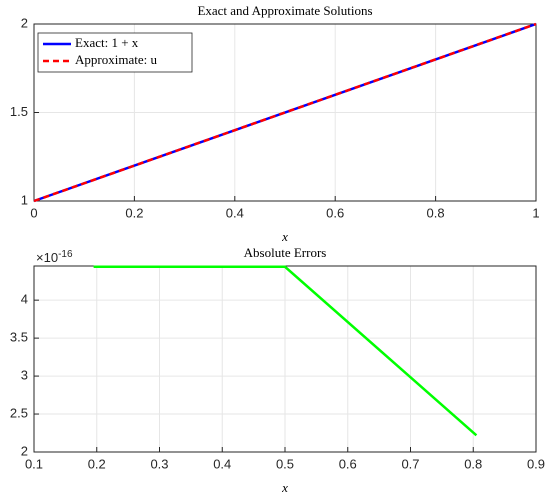 This screenshot has width=550, height=501. I want to click on x-tick-label: 0.7, so click(410, 463).